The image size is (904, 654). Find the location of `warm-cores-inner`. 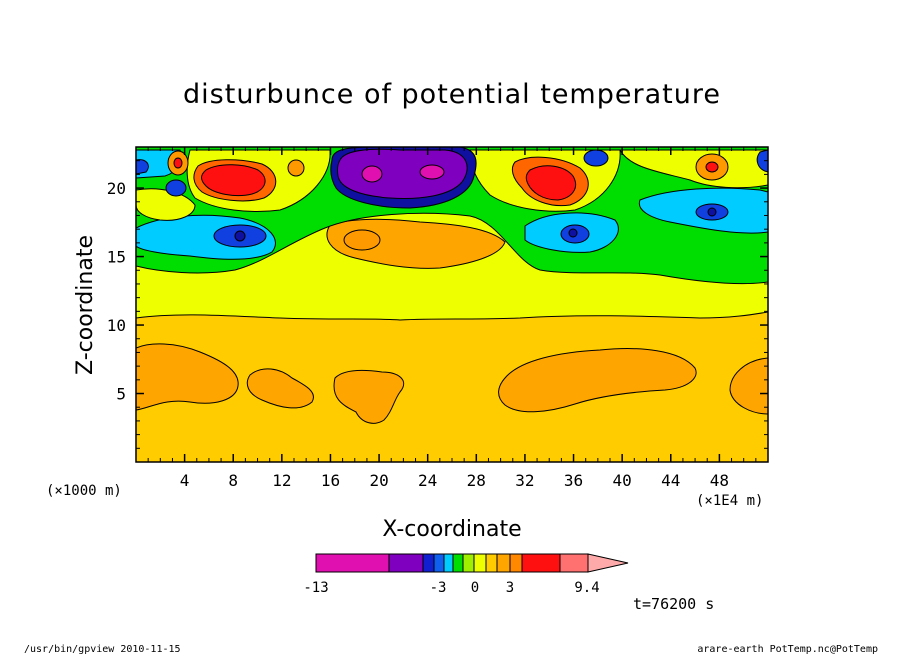

warm-cores-inner is located at coordinates (389, 182).